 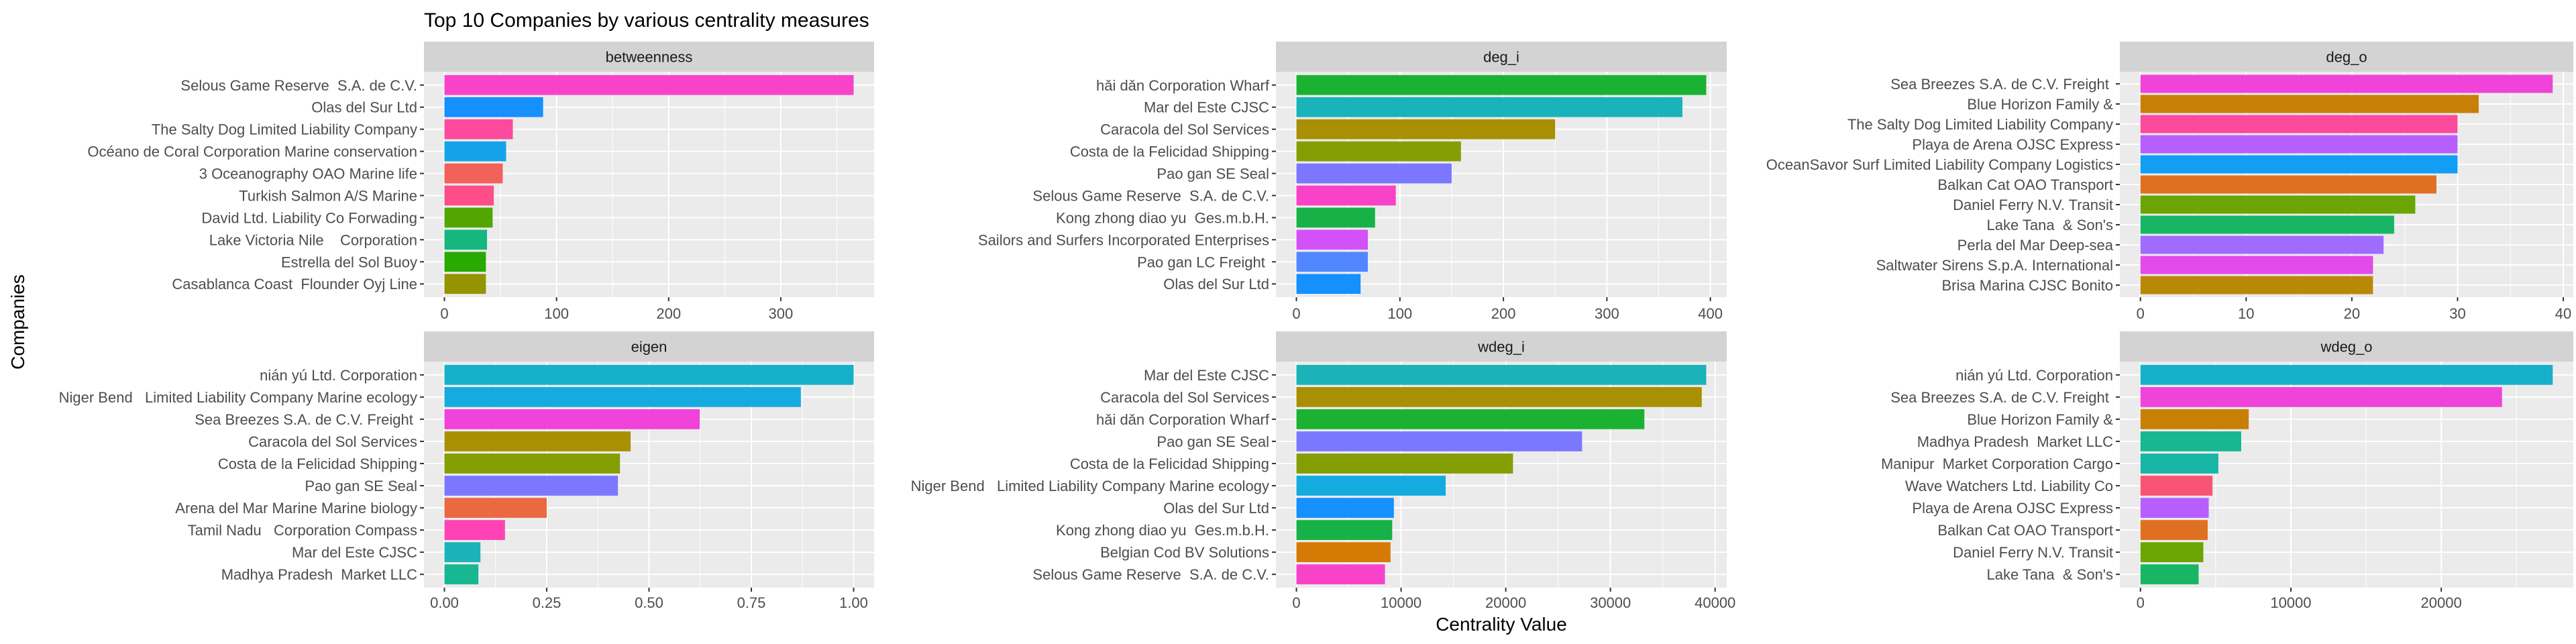 I want to click on category-label: Casablanca Coast Flounder Oyj Line, so click(x=294, y=284).